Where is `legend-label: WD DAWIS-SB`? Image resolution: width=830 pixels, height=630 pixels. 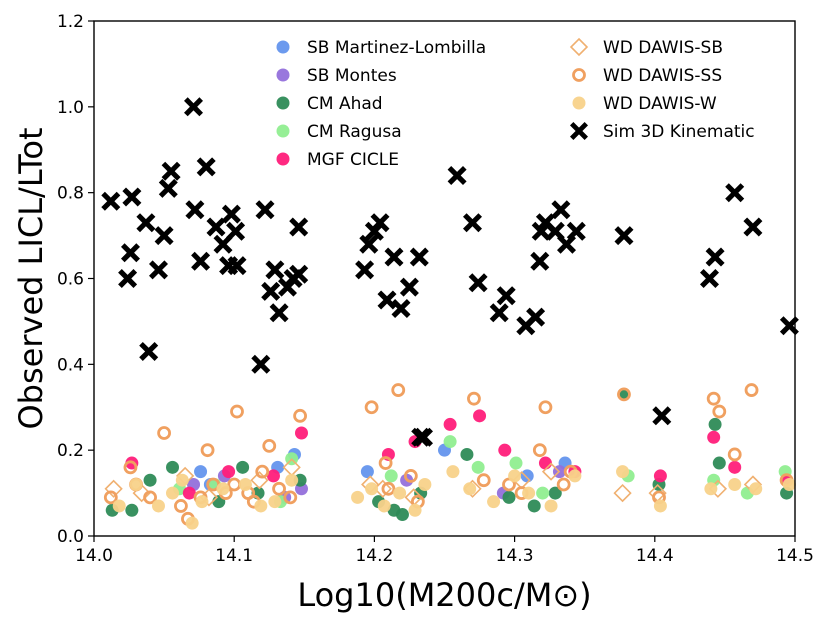
legend-label: WD DAWIS-SB is located at coordinates (663, 48).